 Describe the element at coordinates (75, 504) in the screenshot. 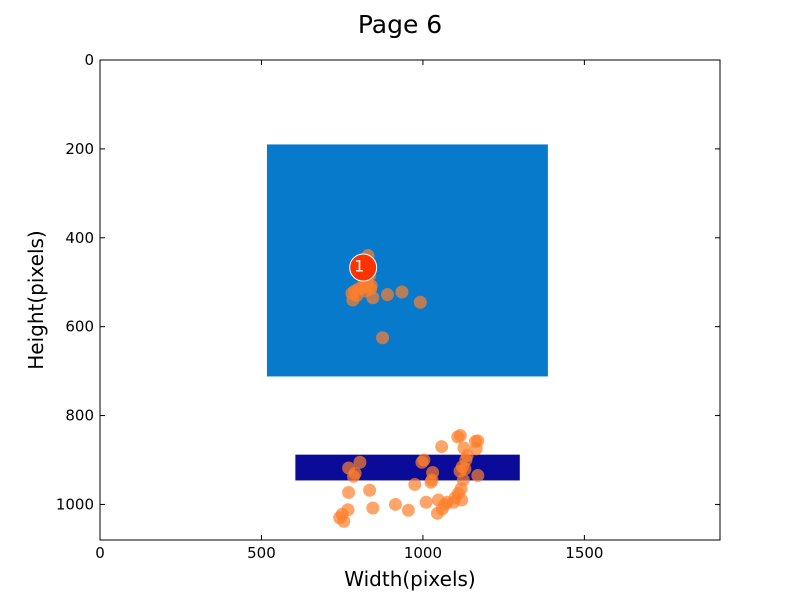

I see `y-tick-label: 1000` at that location.